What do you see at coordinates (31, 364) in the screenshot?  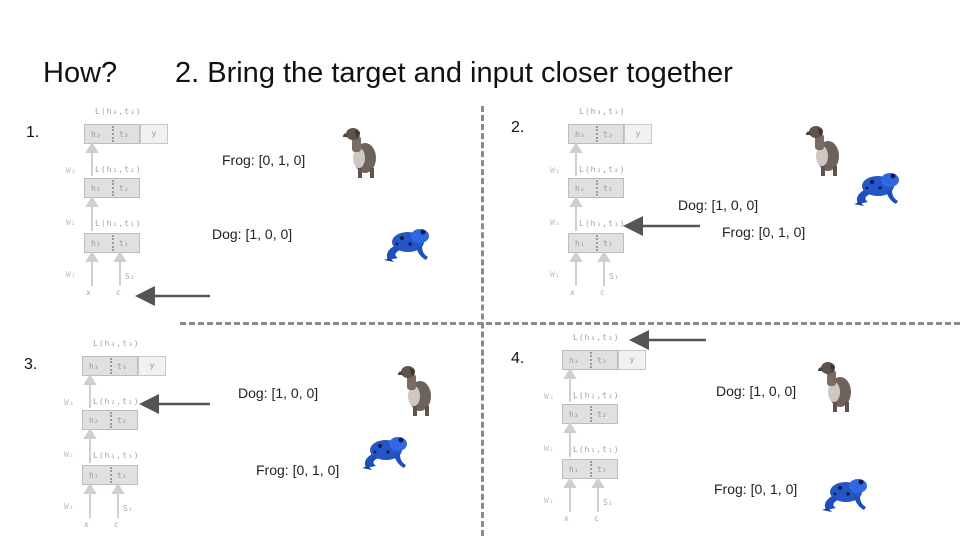 I see `quadrant-3-number: 3.` at bounding box center [31, 364].